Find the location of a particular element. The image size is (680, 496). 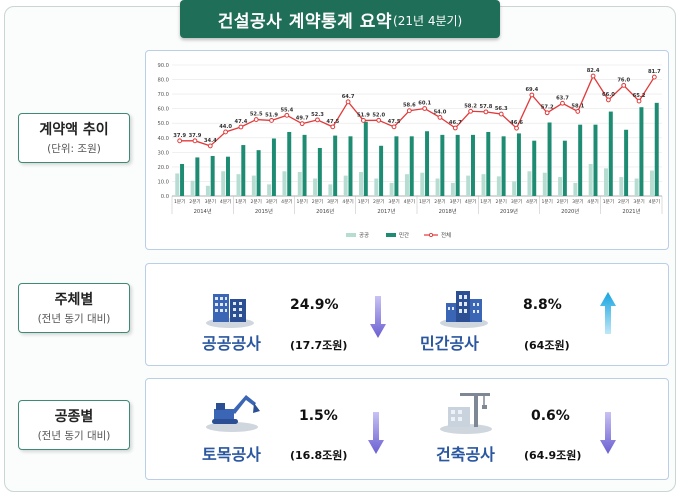

data-label: 37.9 is located at coordinates (179, 136).